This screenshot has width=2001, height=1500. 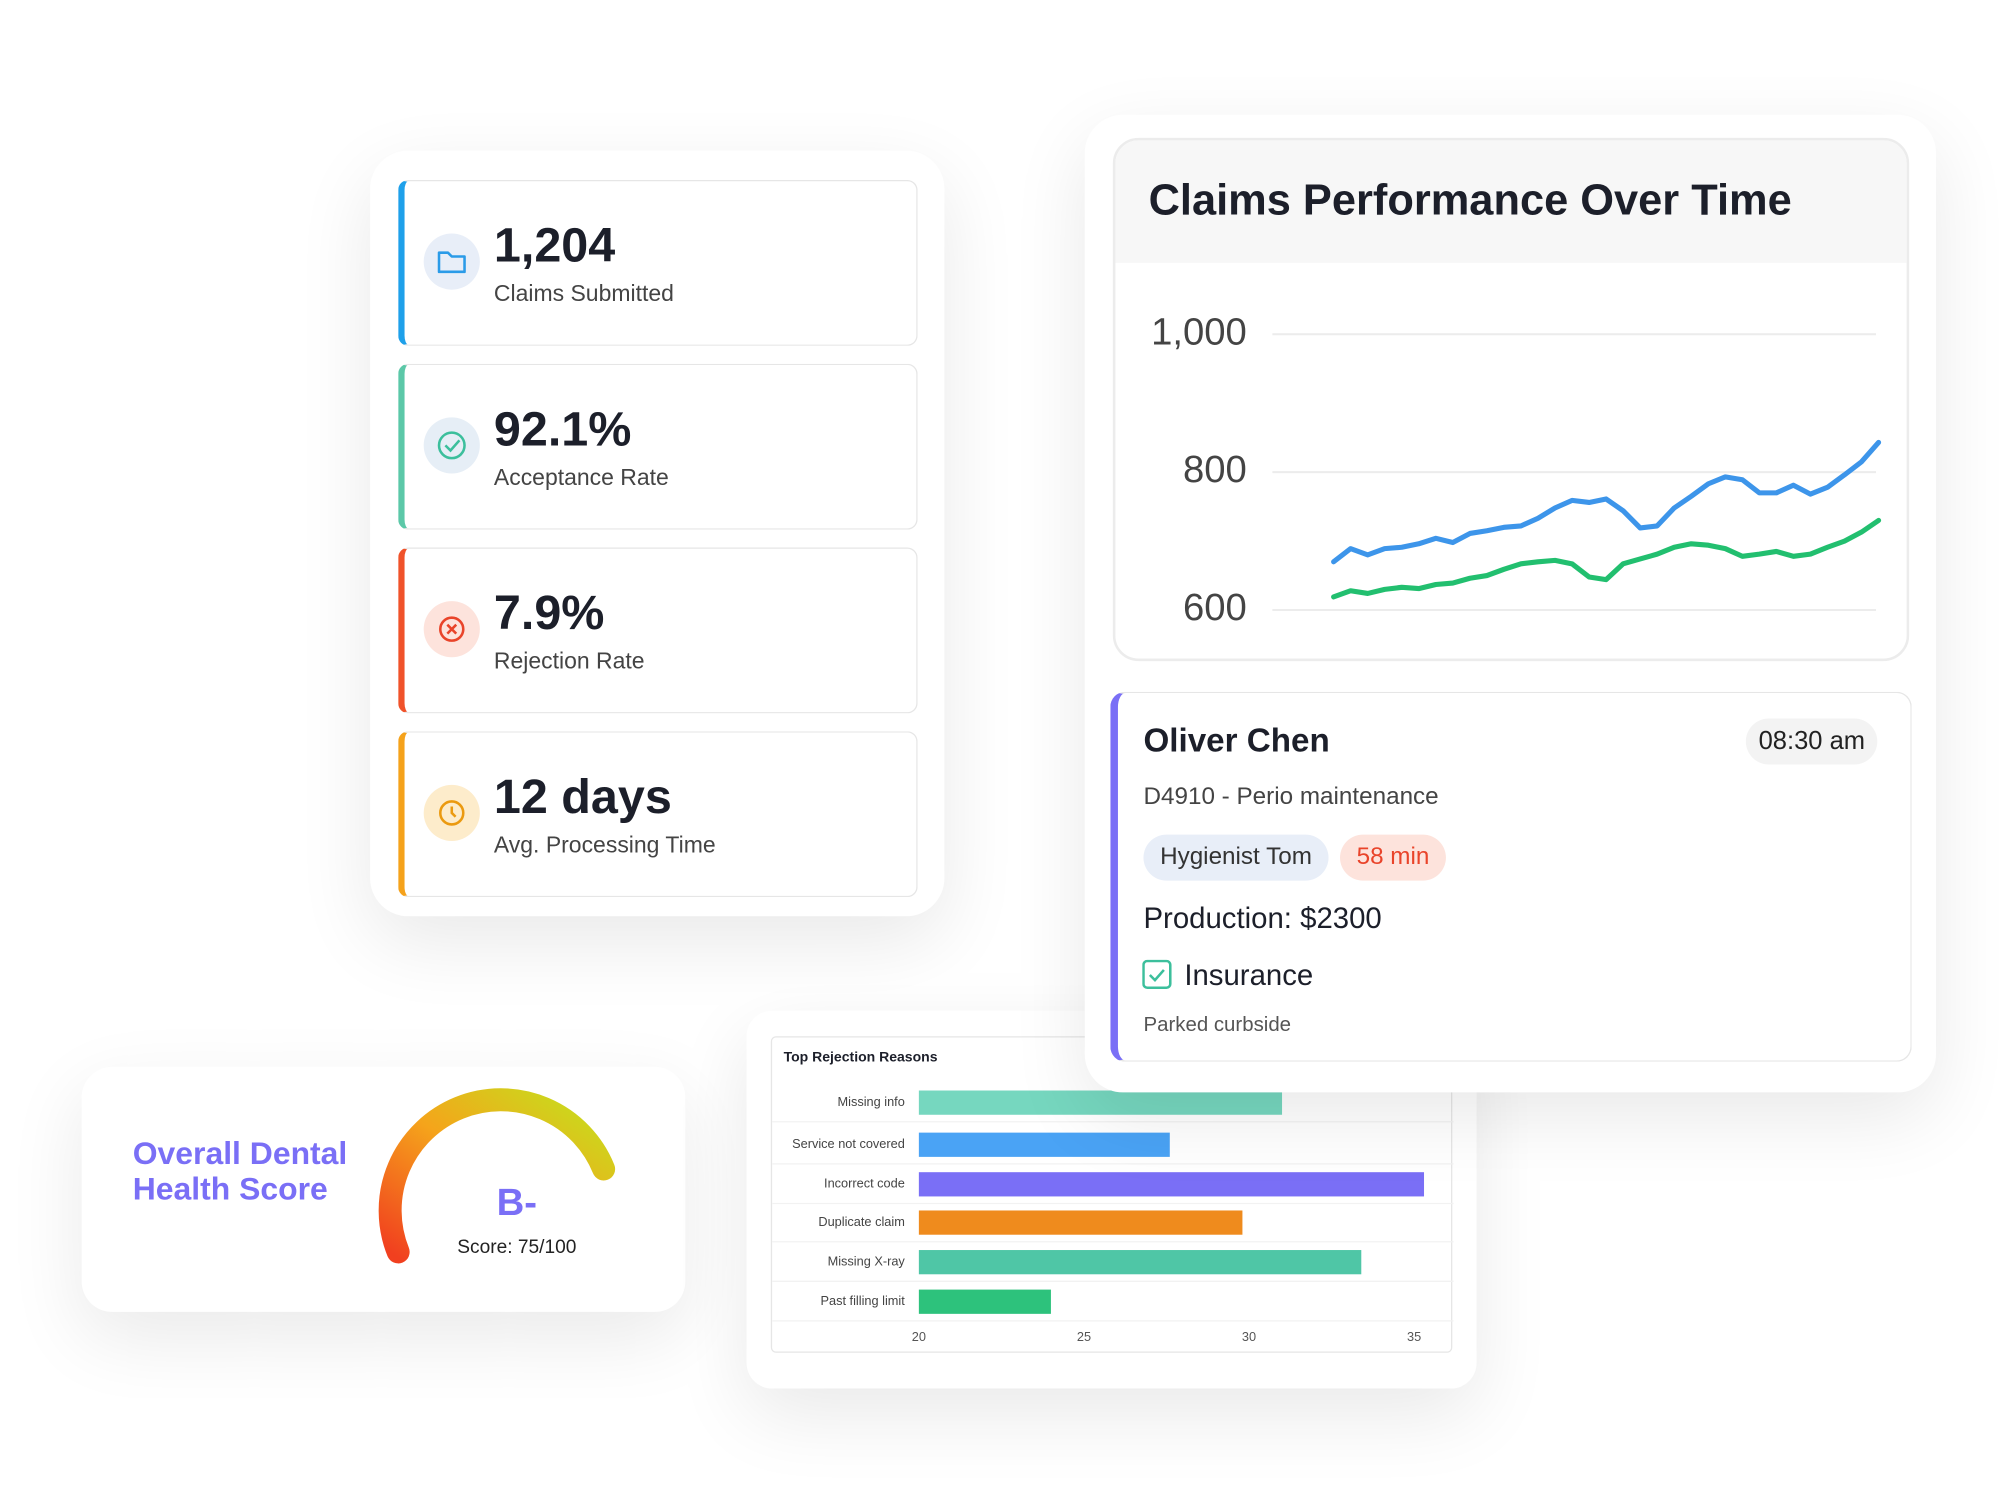 What do you see at coordinates (554, 246) in the screenshot?
I see `stat-value: 1,204` at bounding box center [554, 246].